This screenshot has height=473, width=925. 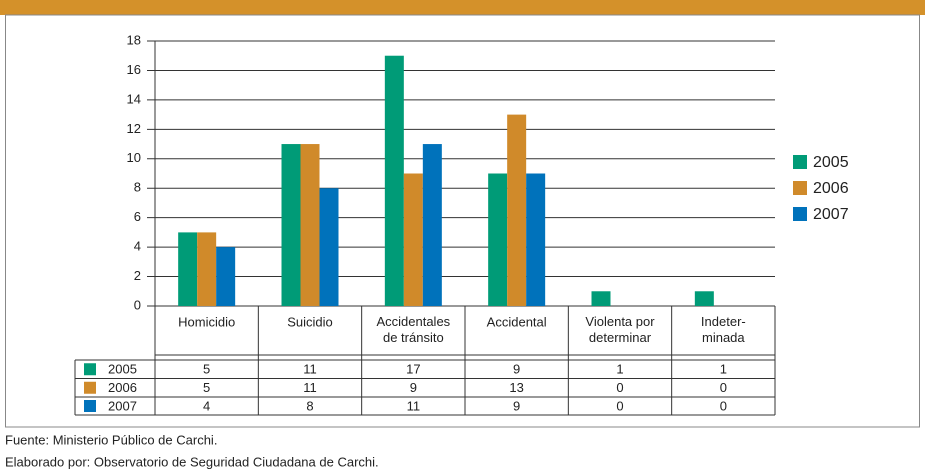 What do you see at coordinates (134, 39) in the screenshot?
I see `y-tick-label: 18` at bounding box center [134, 39].